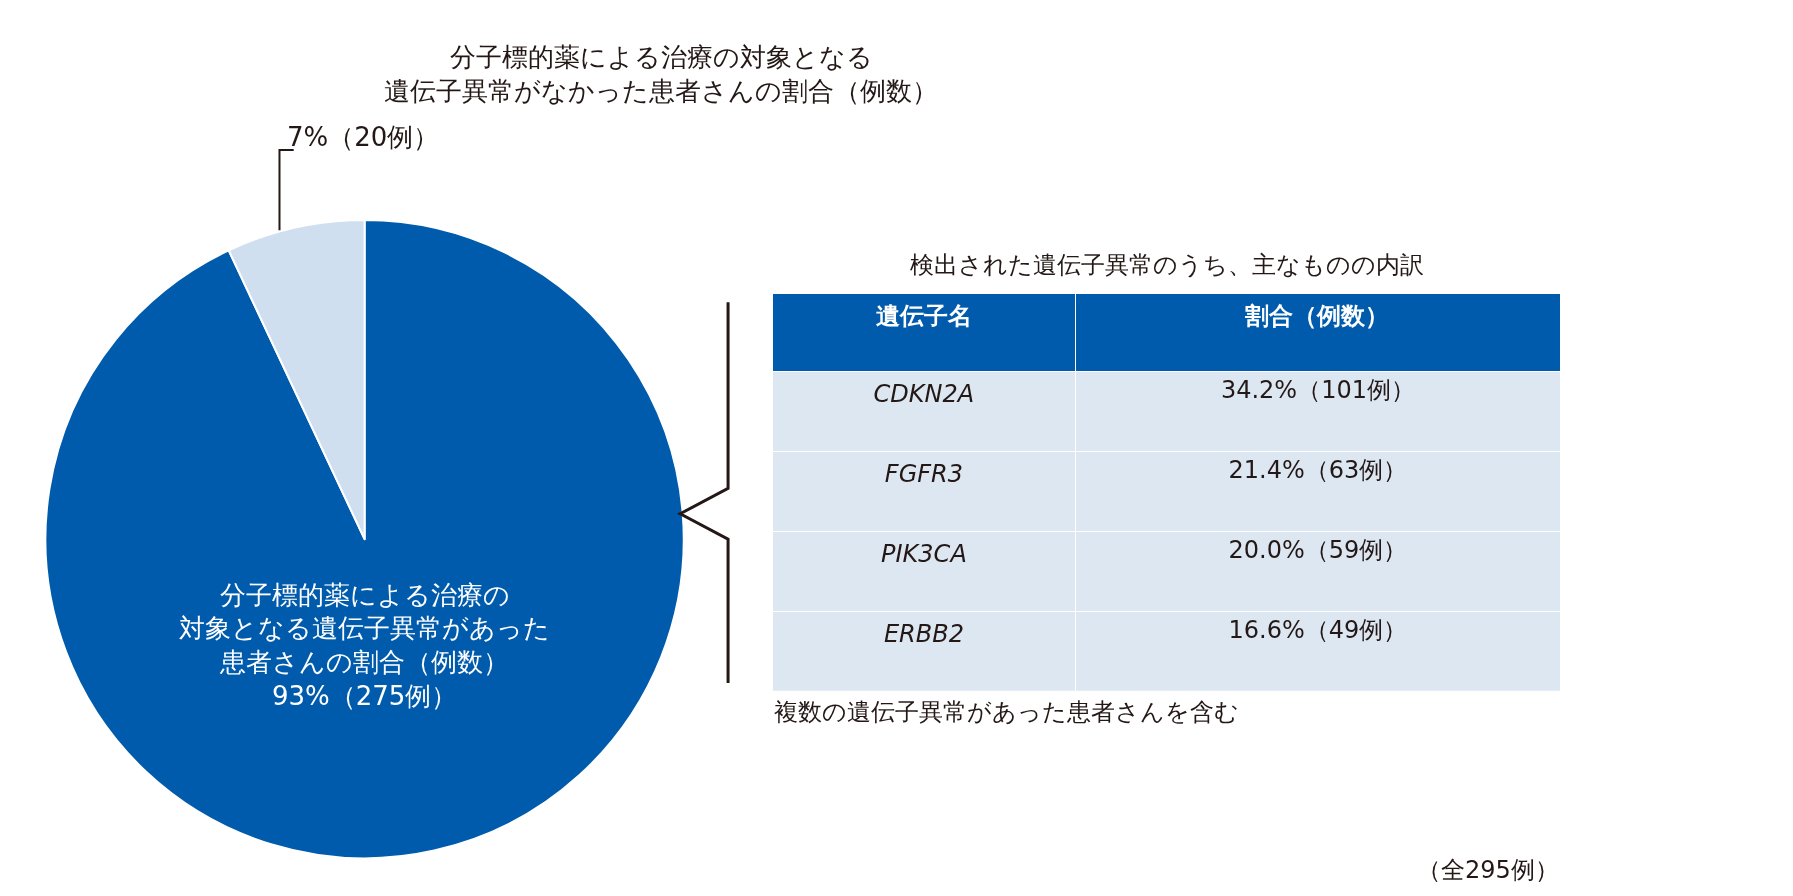 The height and width of the screenshot is (896, 1793). What do you see at coordinates (1317, 315) in the screenshot?
I see `text: 割合（例数）` at bounding box center [1317, 315].